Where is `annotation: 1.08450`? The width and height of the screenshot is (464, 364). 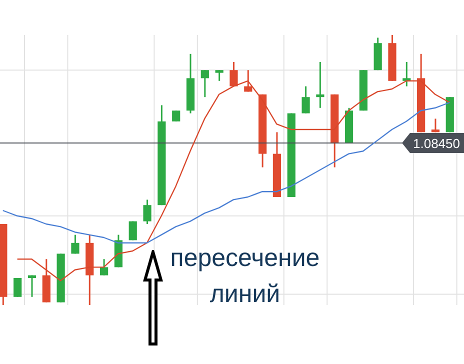 annotation: 1.08450 is located at coordinates (436, 143).